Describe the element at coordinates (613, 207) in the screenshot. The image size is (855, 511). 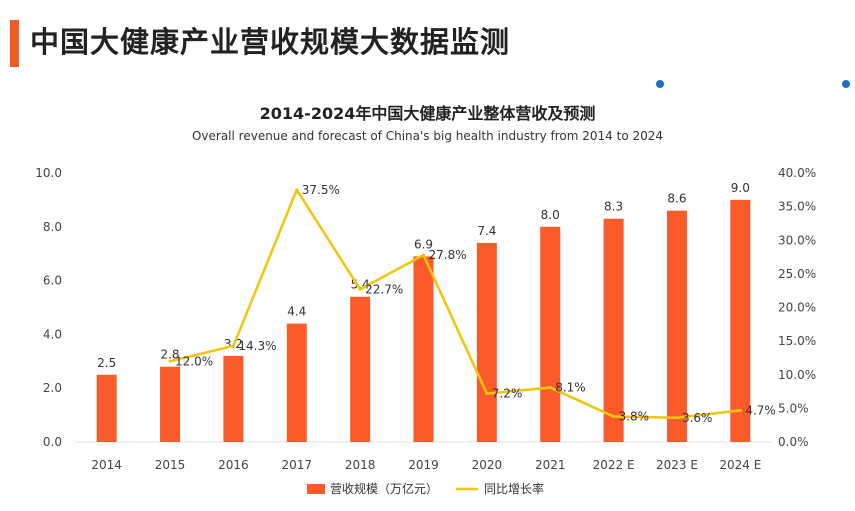
I see `bar-value-label: 8.3` at that location.